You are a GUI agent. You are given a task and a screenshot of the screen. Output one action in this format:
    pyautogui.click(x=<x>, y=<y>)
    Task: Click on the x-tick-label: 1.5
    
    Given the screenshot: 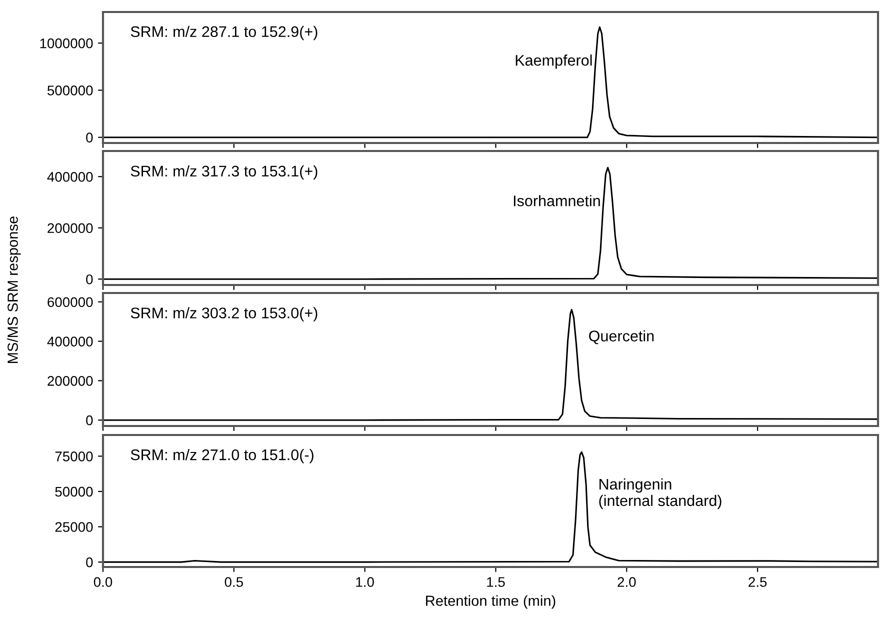 What is the action you would take?
    pyautogui.click(x=496, y=582)
    